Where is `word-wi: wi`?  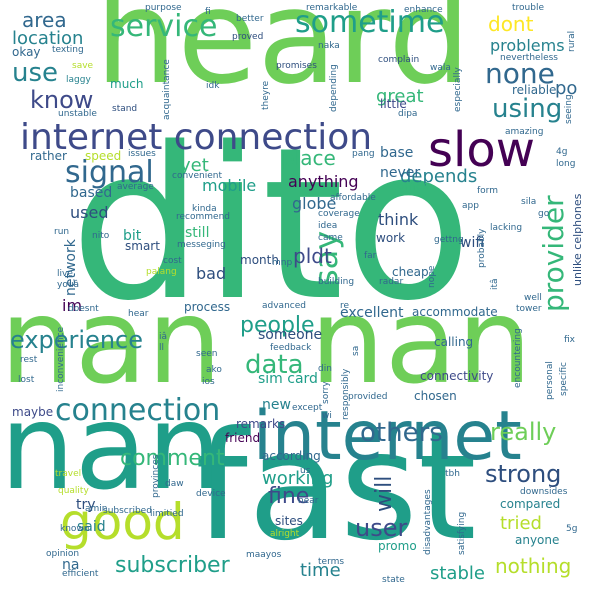
word-wi: wi is located at coordinates (327, 416).